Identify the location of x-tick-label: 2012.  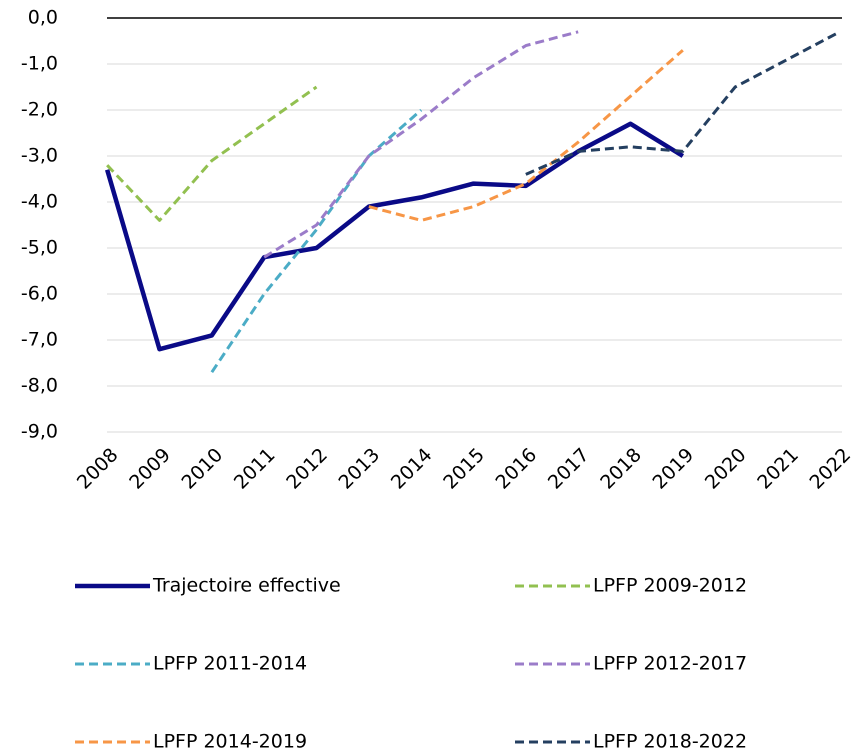
(307, 469).